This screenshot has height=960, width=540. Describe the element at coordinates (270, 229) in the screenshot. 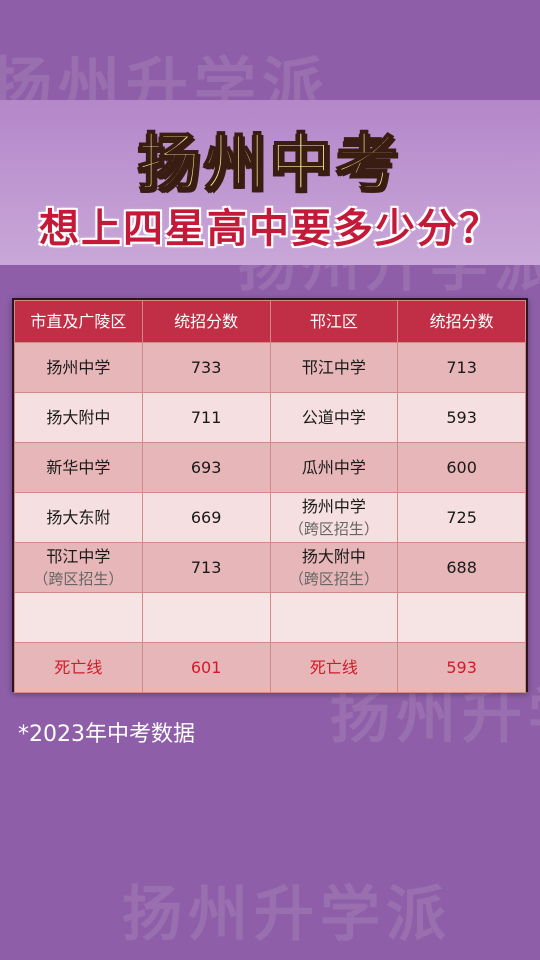

I see `page-subtitle: 想上四星高中要多少分？` at that location.